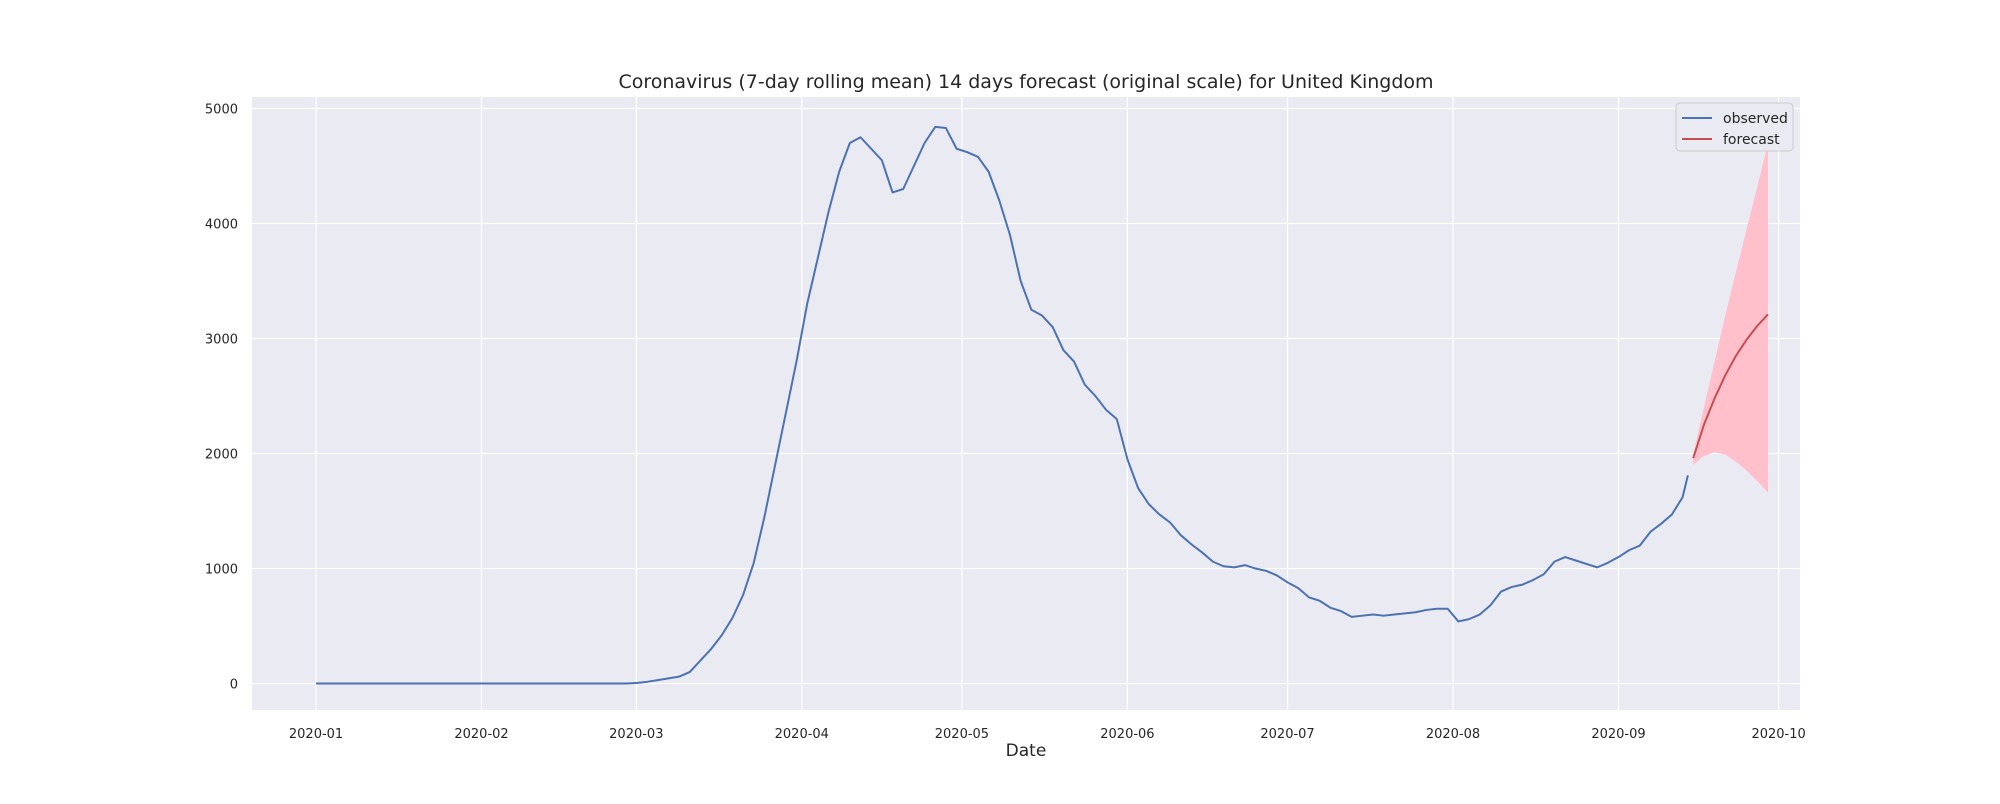 This screenshot has width=2000, height=804. What do you see at coordinates (1730, 386) in the screenshot?
I see `series-line-forecast` at bounding box center [1730, 386].